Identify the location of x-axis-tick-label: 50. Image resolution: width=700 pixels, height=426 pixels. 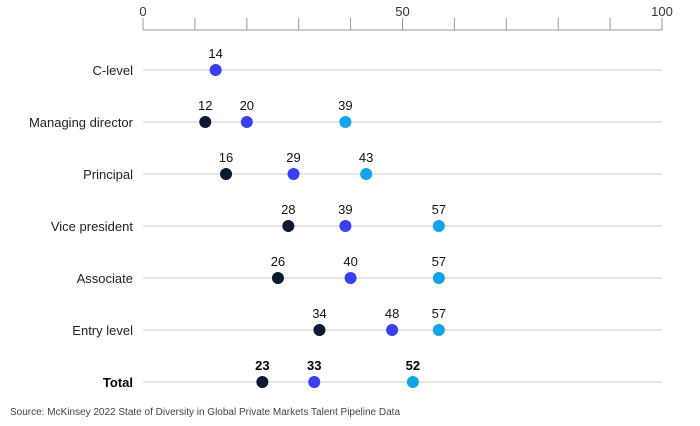
(402, 11).